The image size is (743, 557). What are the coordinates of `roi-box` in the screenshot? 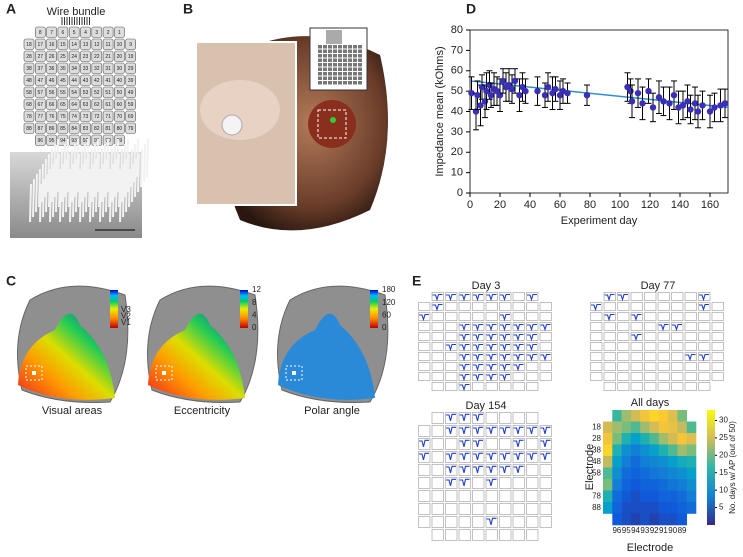 It's located at (34, 373).